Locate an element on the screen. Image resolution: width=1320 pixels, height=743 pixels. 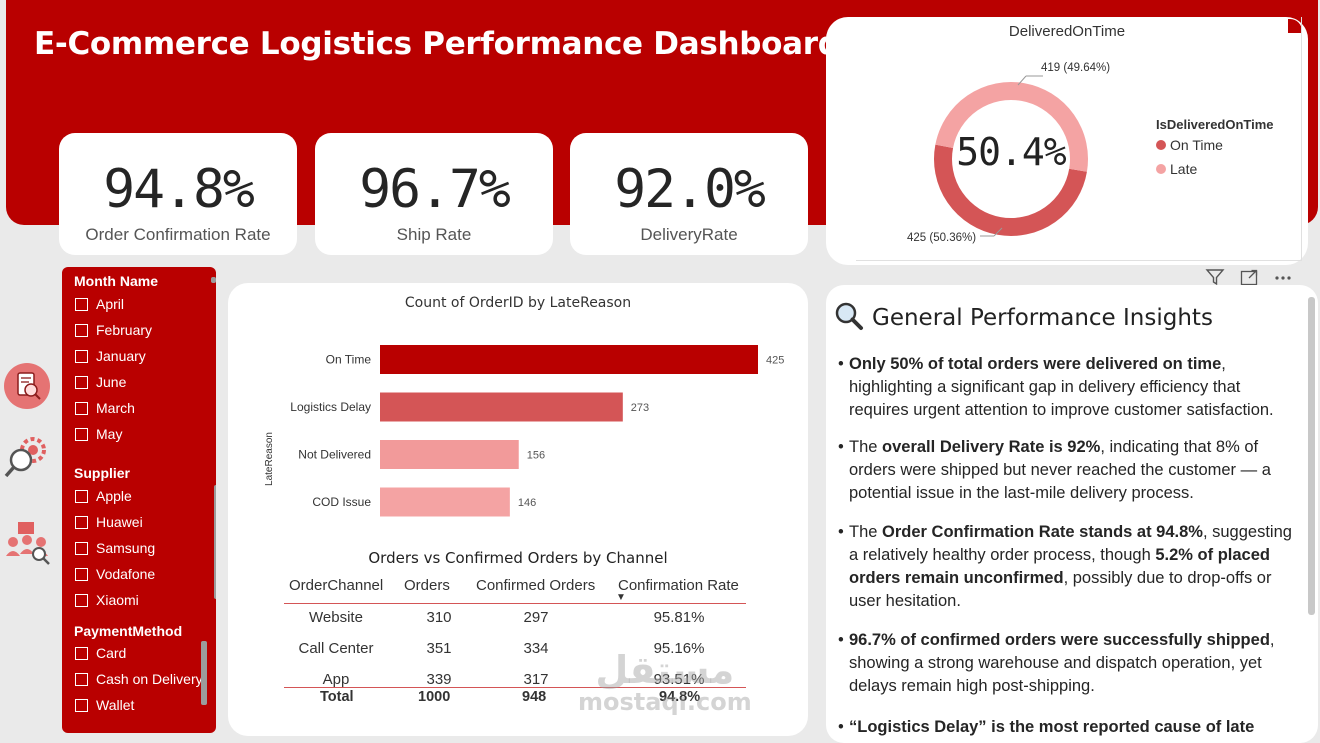
slicer-item-month: June is located at coordinates (100, 382).